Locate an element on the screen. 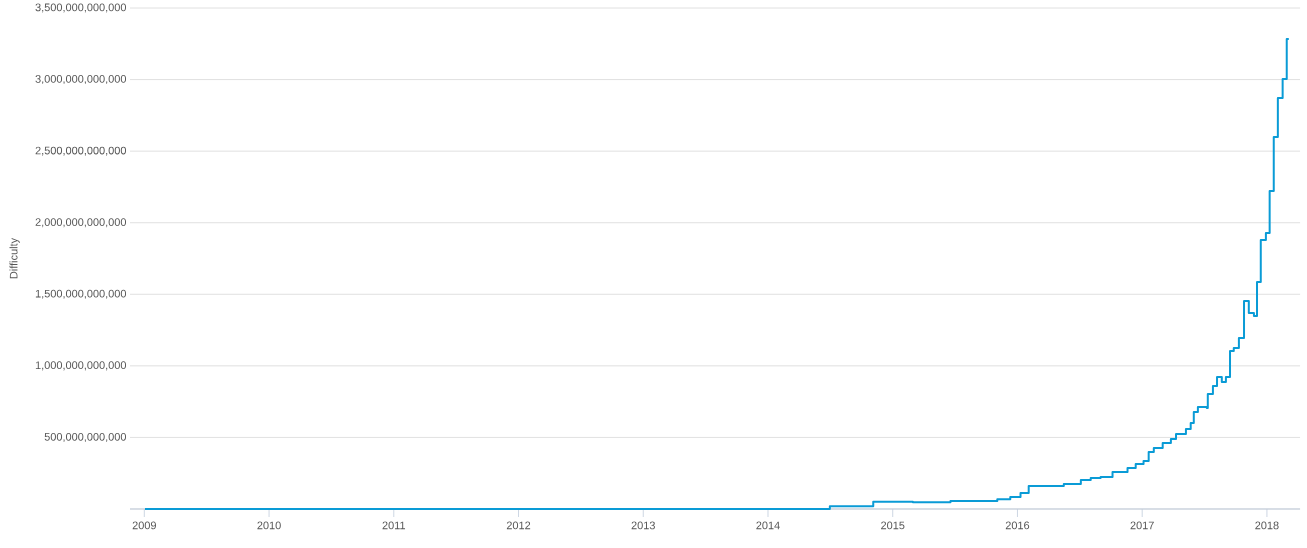 This screenshot has height=548, width=1307. y-tick-label: 2,000,000,000,000 is located at coordinates (81, 223).